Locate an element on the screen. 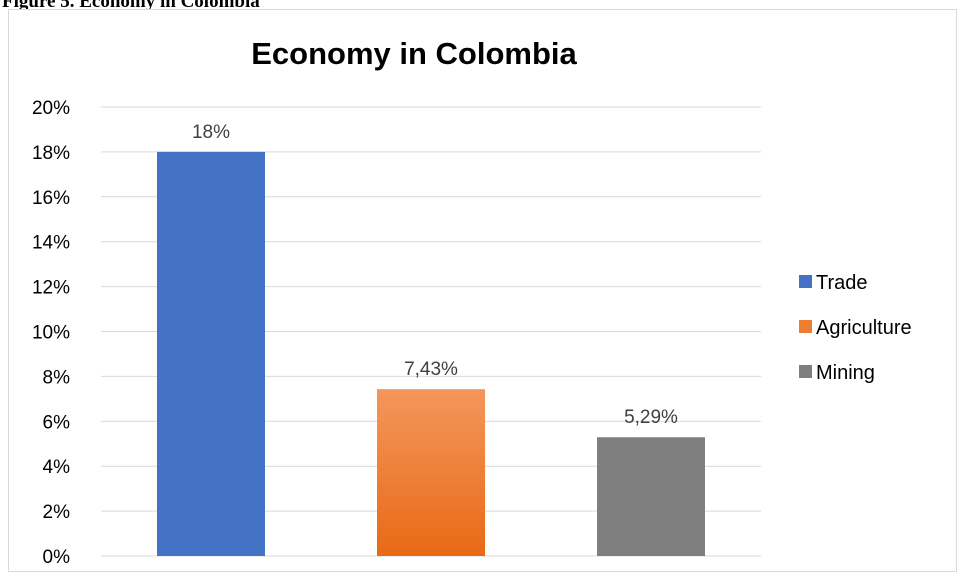 The height and width of the screenshot is (574, 958). y-tick-label: 10% is located at coordinates (51, 333).